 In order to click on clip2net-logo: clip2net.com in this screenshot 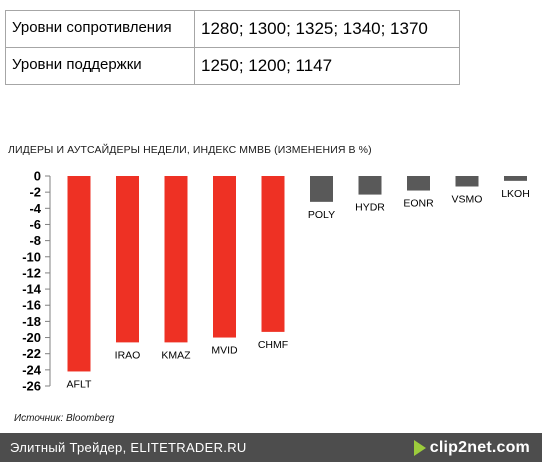, I will do `click(471, 448)`.